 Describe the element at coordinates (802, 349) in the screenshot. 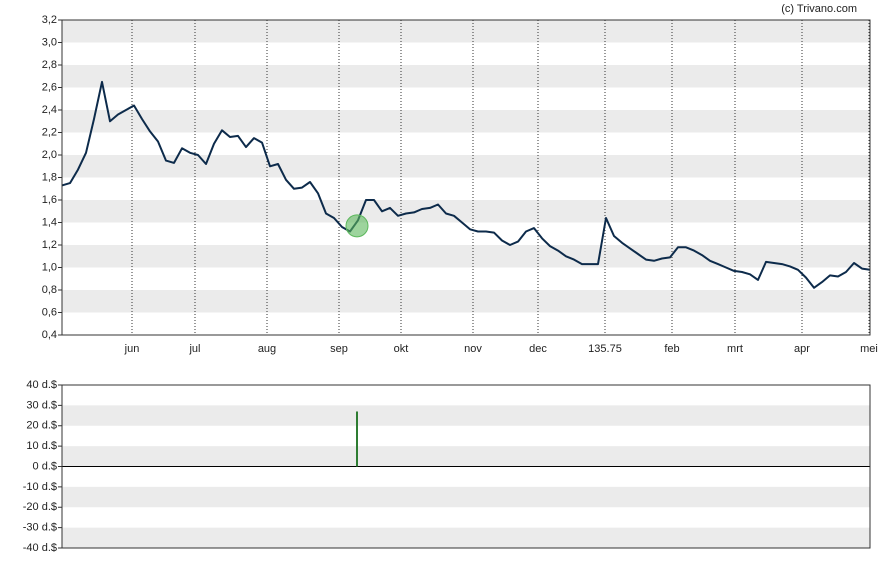

I see `x-tick-label: apr` at that location.